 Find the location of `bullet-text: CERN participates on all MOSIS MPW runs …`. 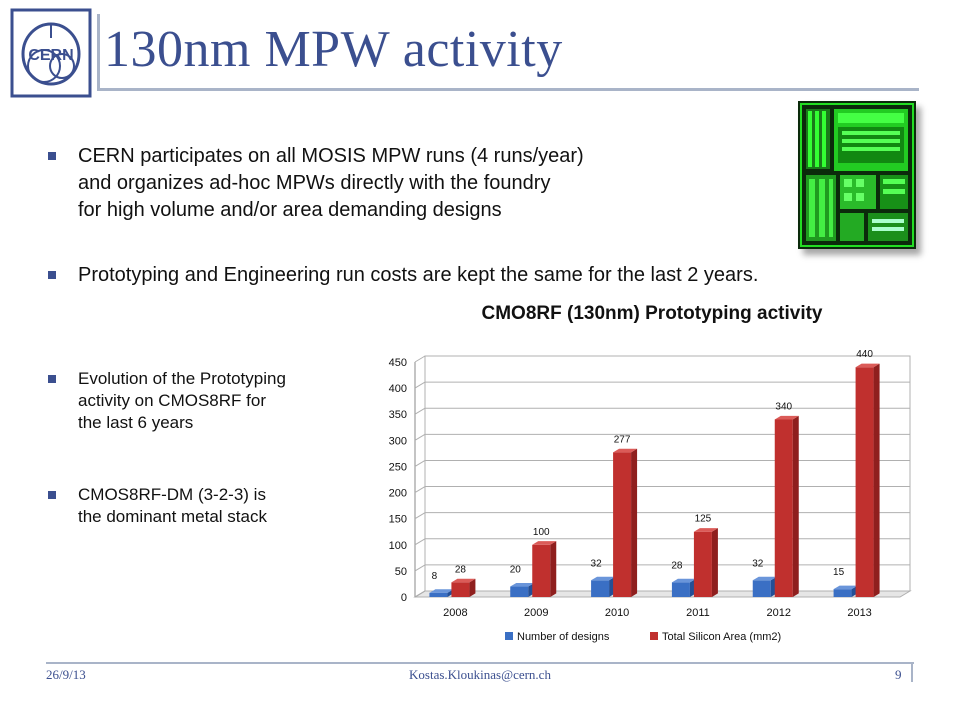

bullet-text: CERN participates on all MOSIS MPW runs … is located at coordinates (331, 183).